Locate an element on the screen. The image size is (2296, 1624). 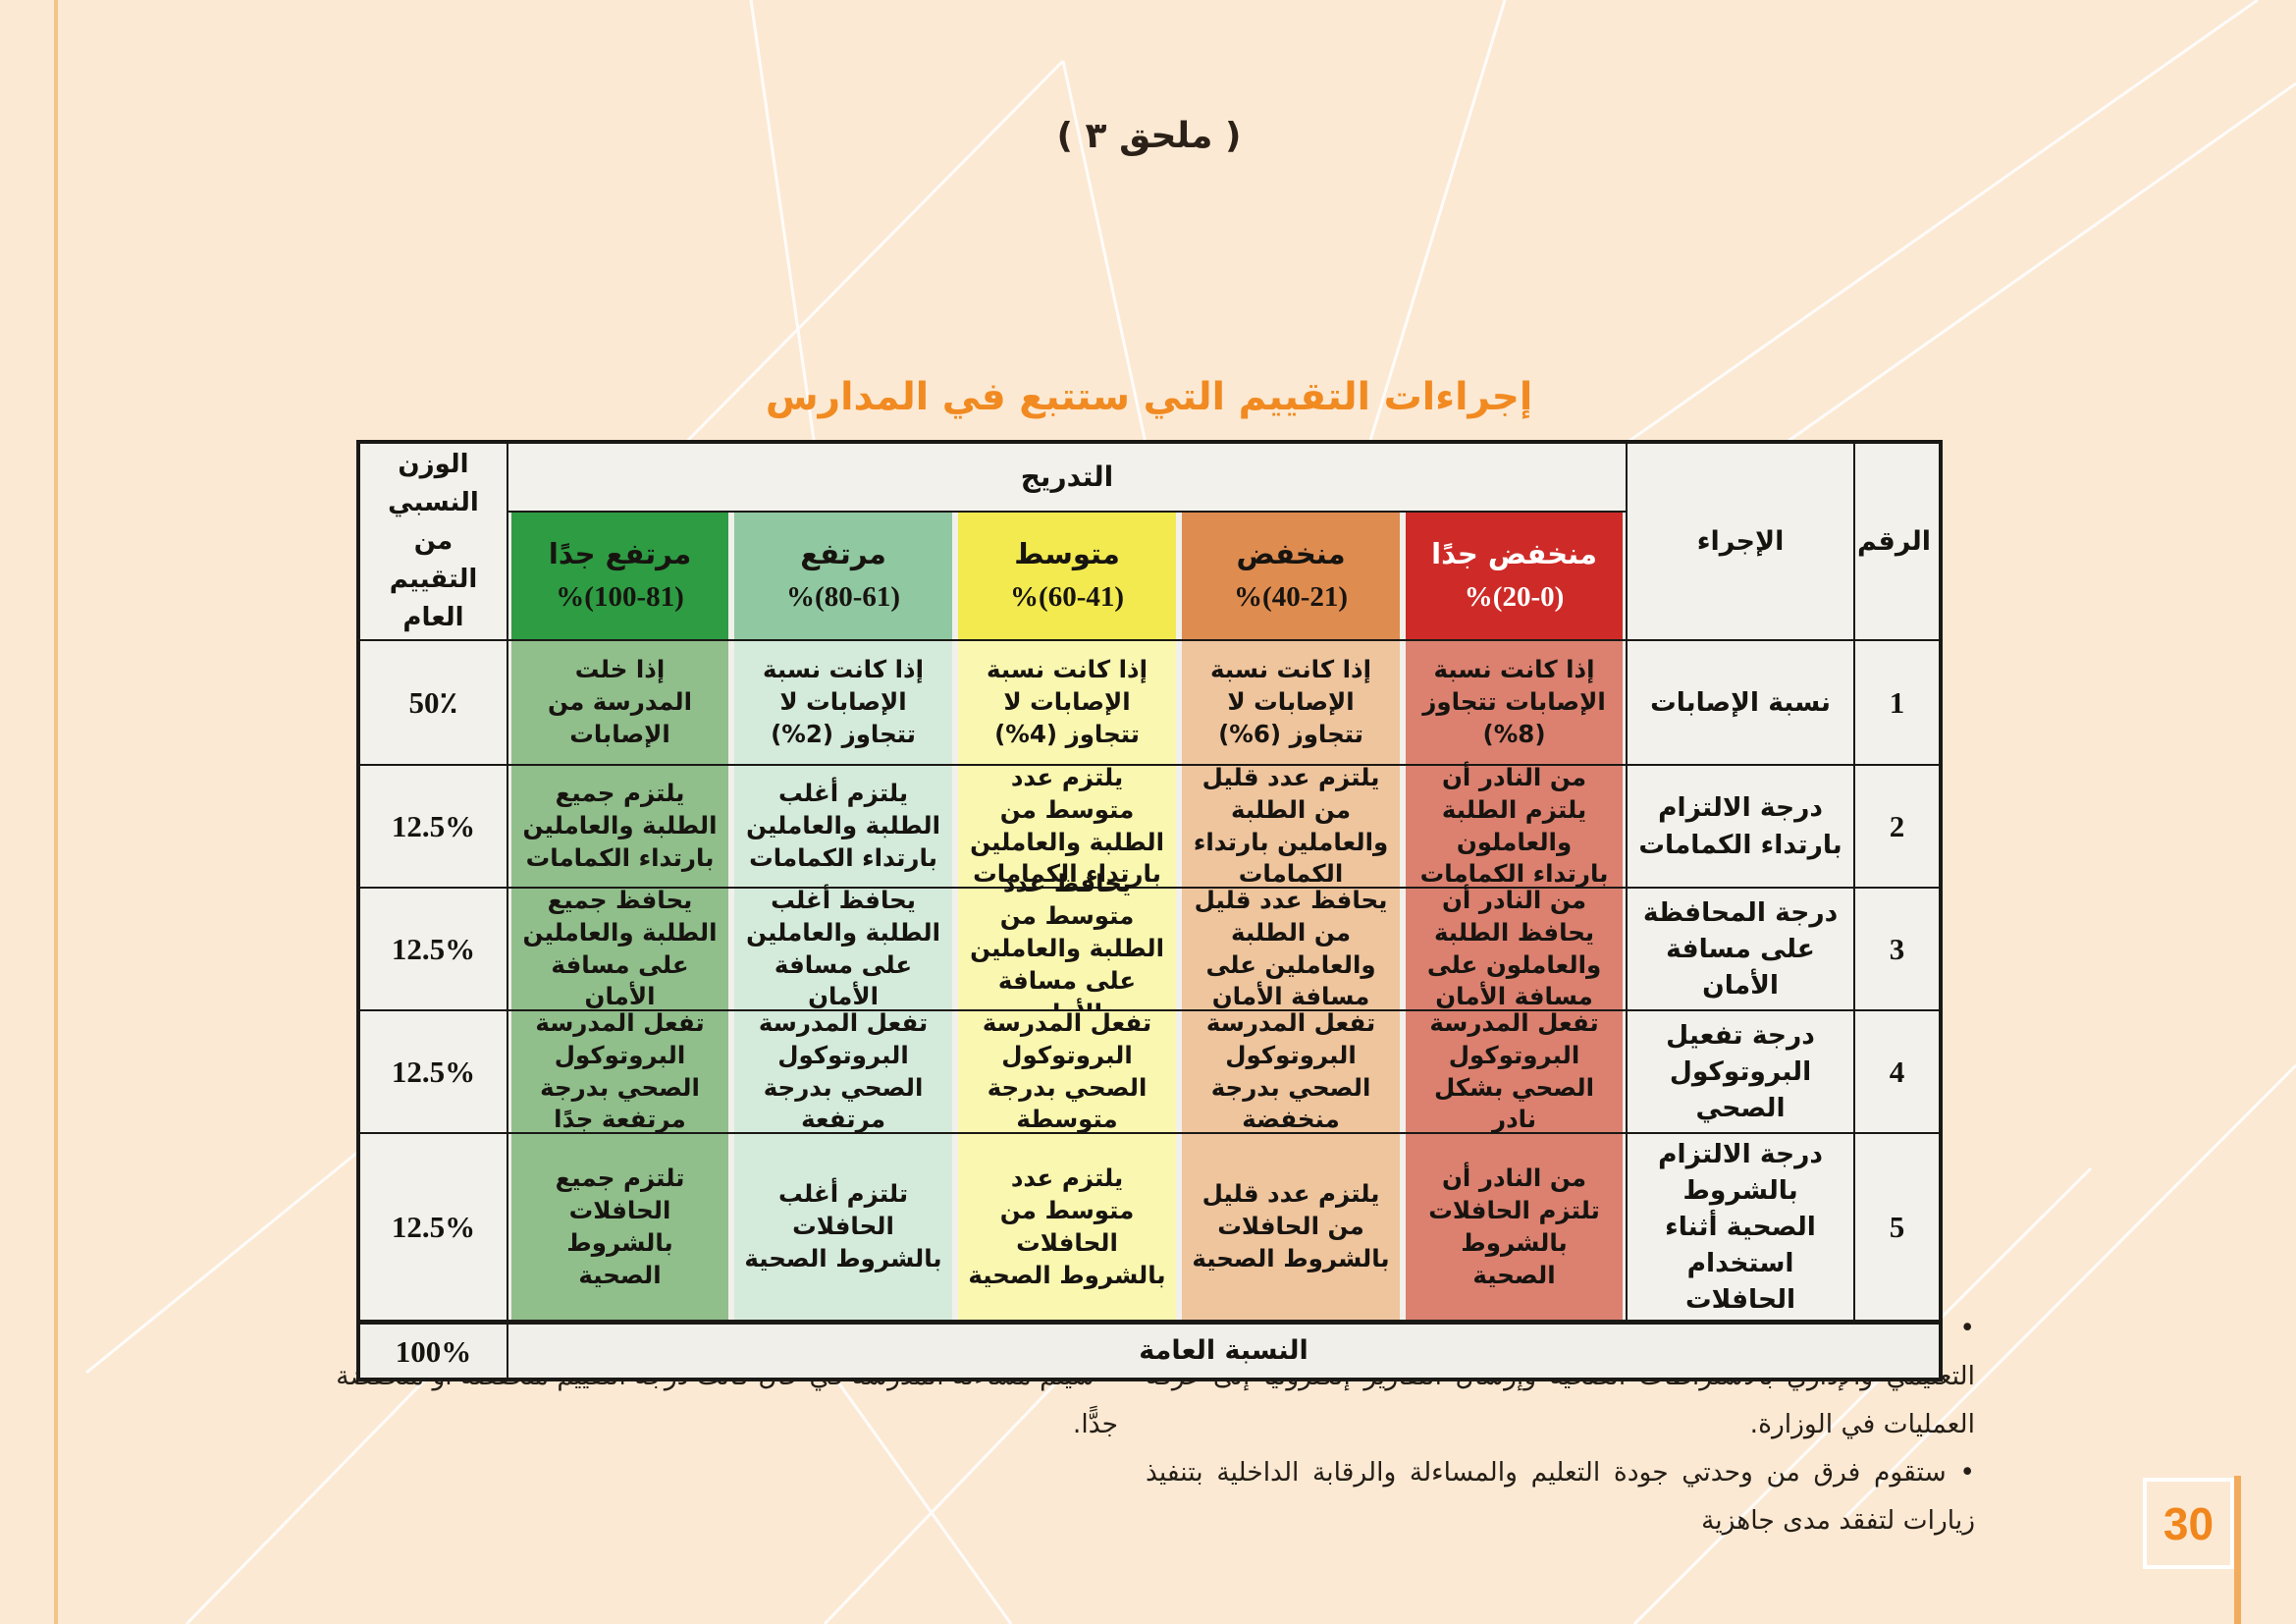
level-header-very-high: مرتفع جدًا %(100-81) is located at coordinates (619, 576).